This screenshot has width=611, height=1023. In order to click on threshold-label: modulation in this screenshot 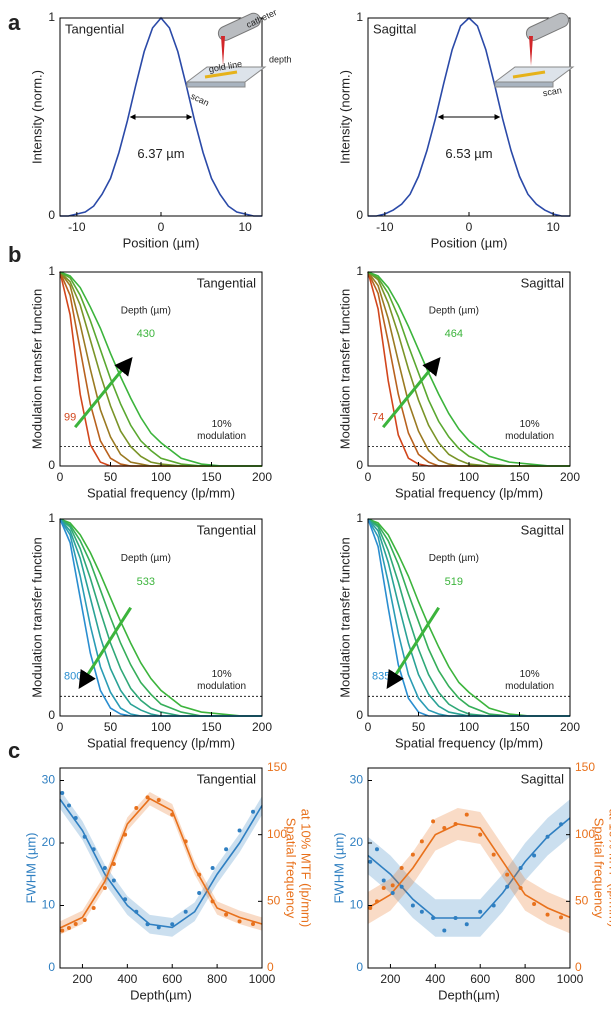, I will do `click(529, 686)`.